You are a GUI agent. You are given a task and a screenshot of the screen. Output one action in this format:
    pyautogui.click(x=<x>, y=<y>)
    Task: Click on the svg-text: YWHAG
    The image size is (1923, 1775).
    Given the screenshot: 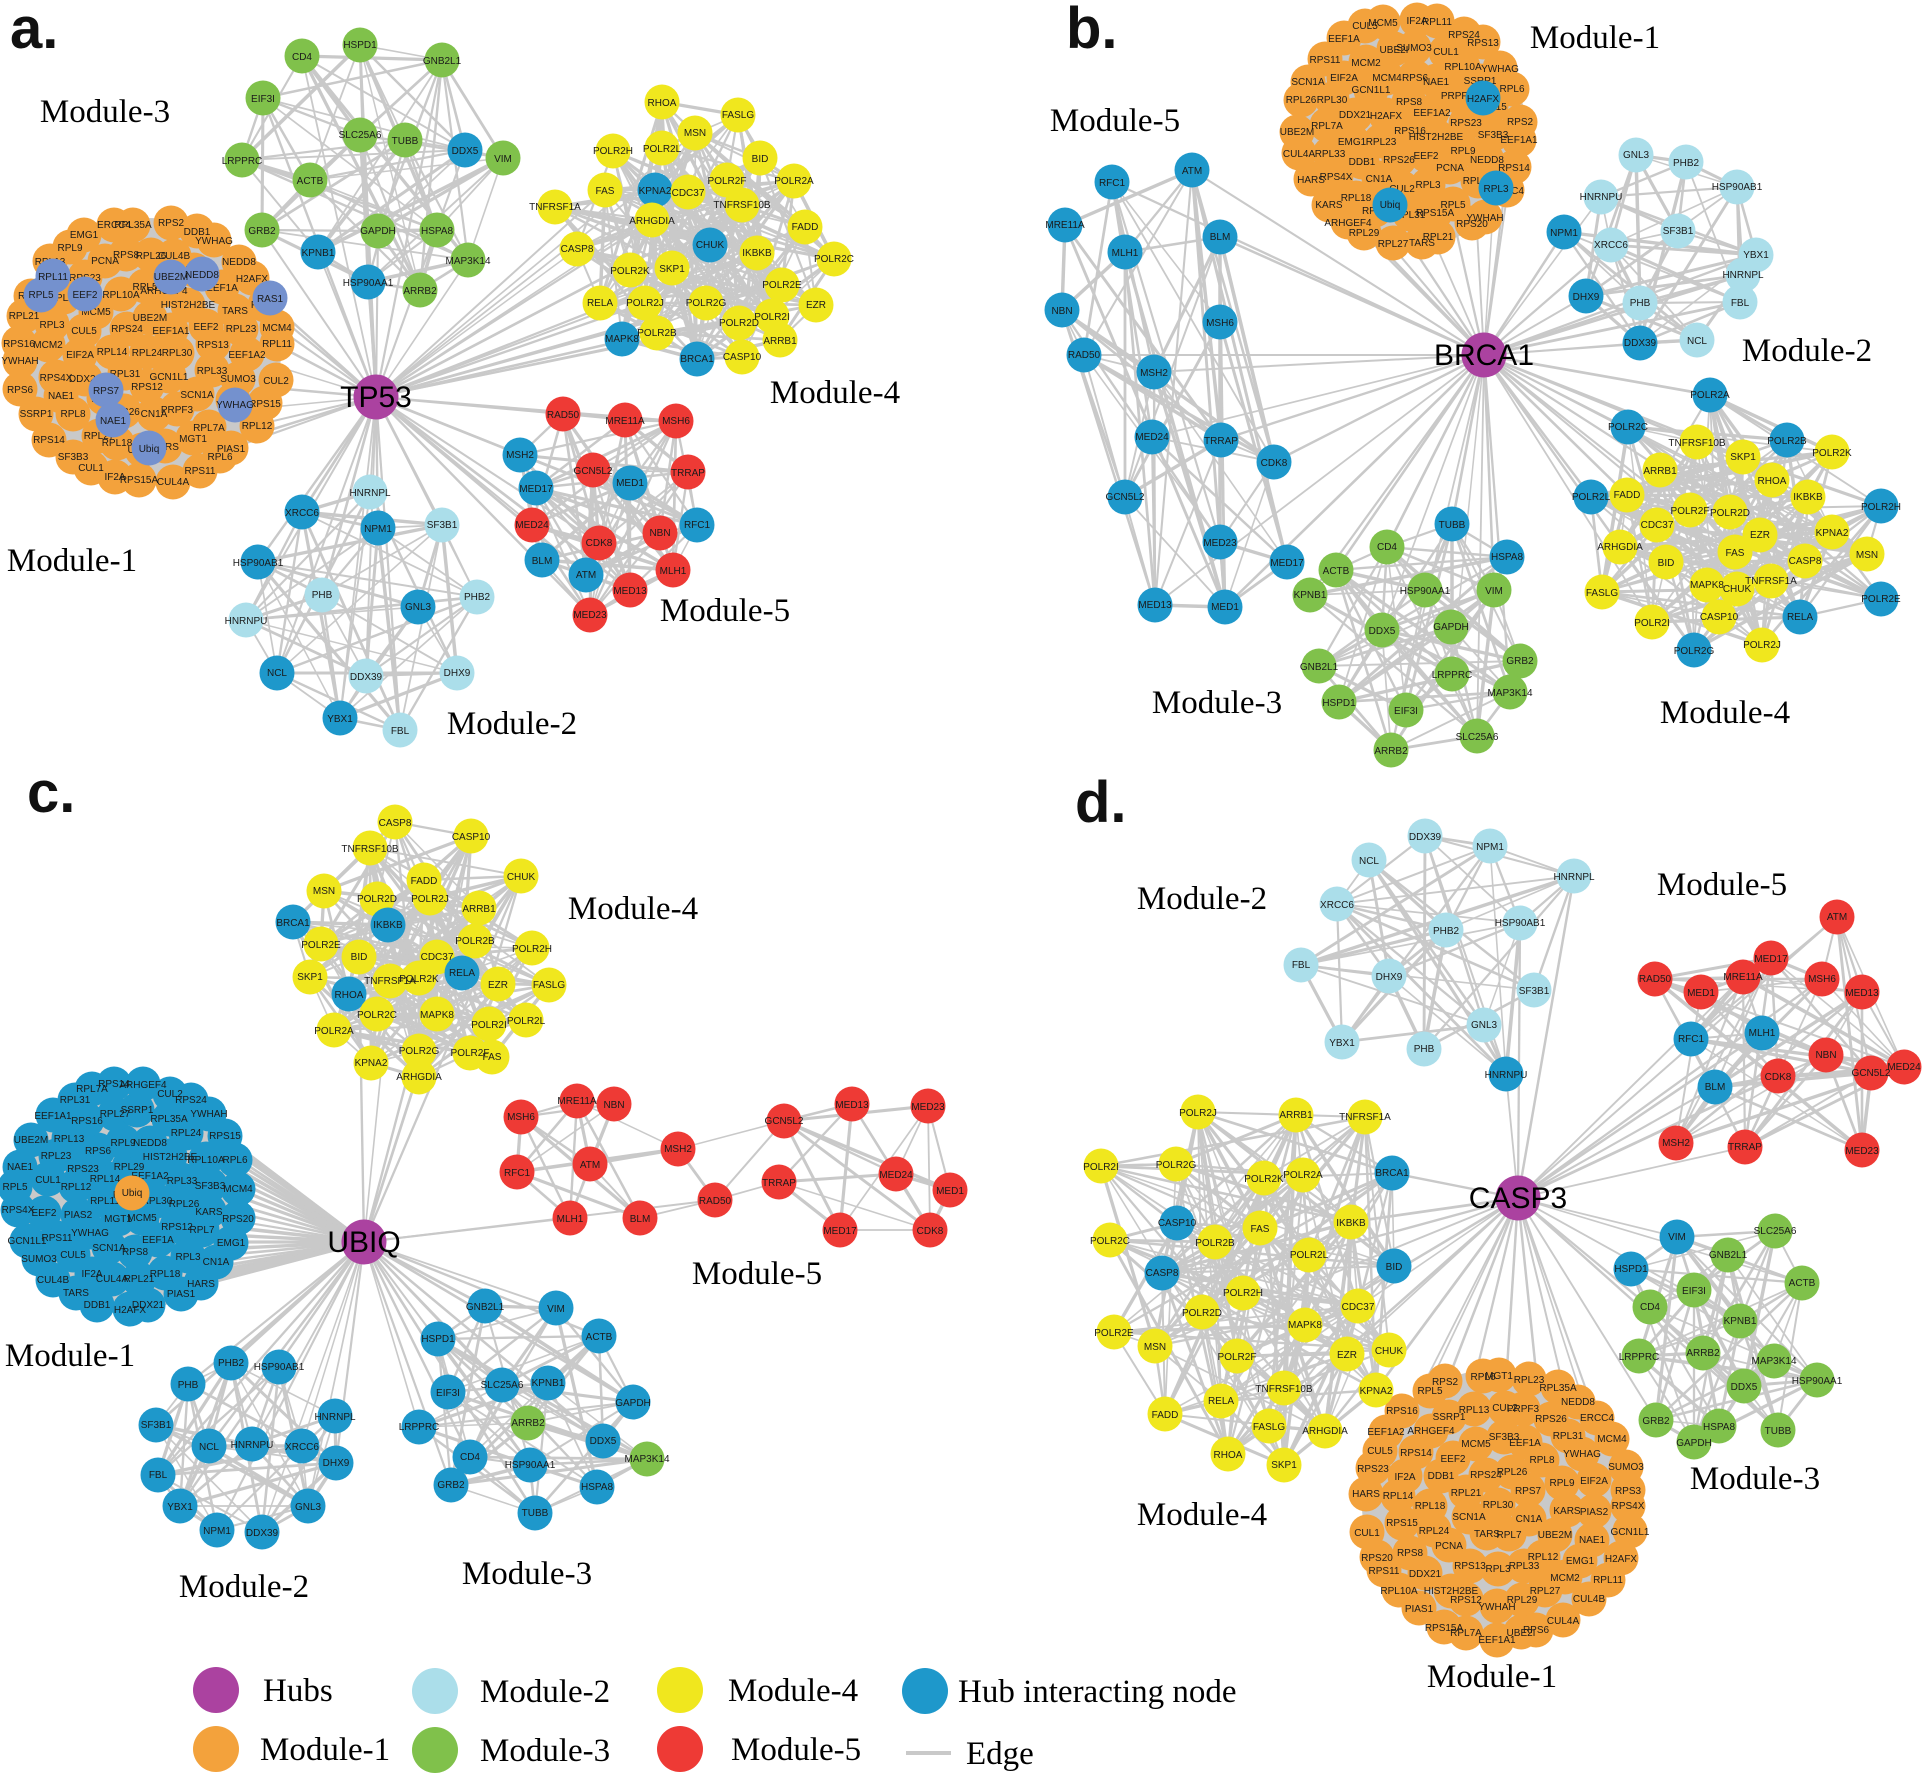 What is the action you would take?
    pyautogui.click(x=235, y=405)
    